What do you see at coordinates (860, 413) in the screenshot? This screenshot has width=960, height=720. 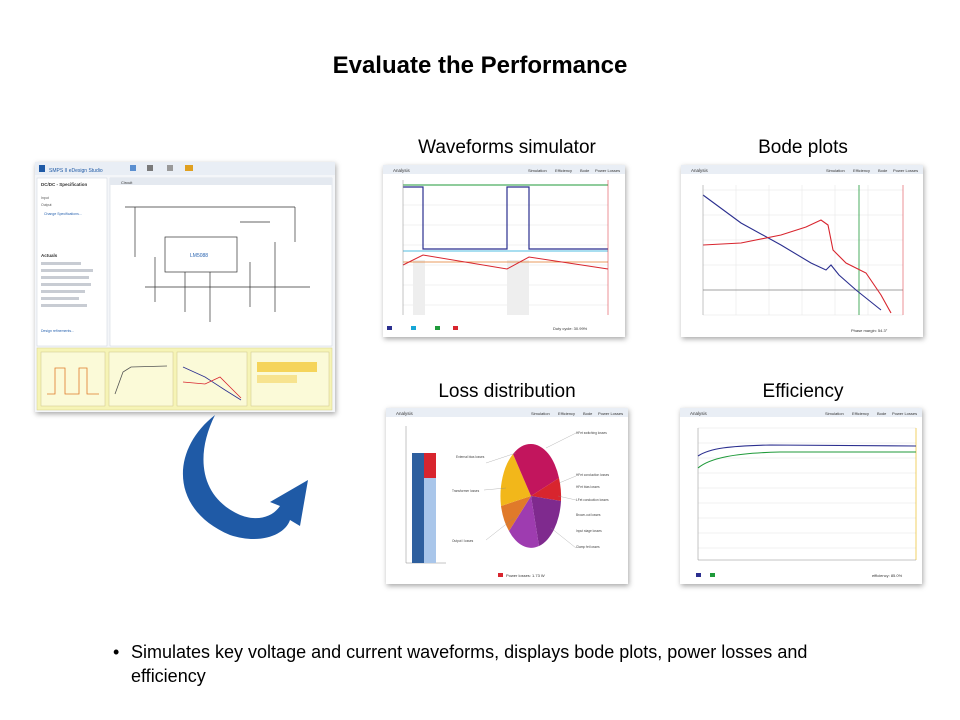 I see `eff-tab-eff: Efficiency` at bounding box center [860, 413].